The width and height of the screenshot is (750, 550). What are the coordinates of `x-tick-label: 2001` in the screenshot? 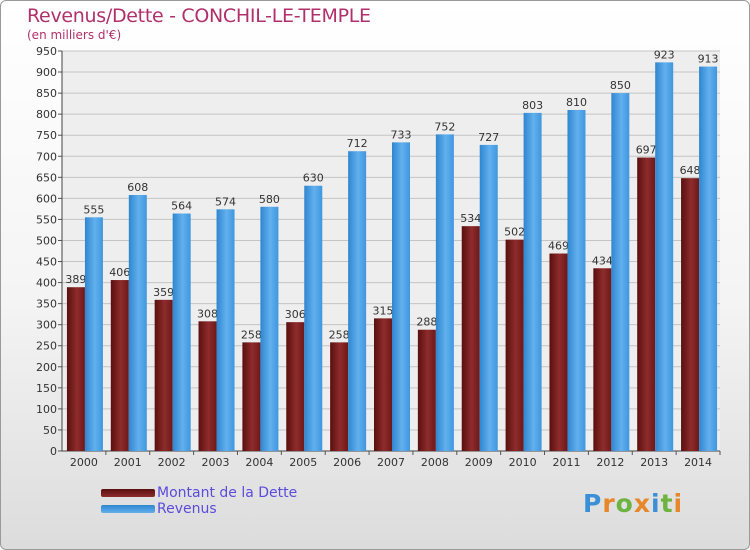 It's located at (128, 462).